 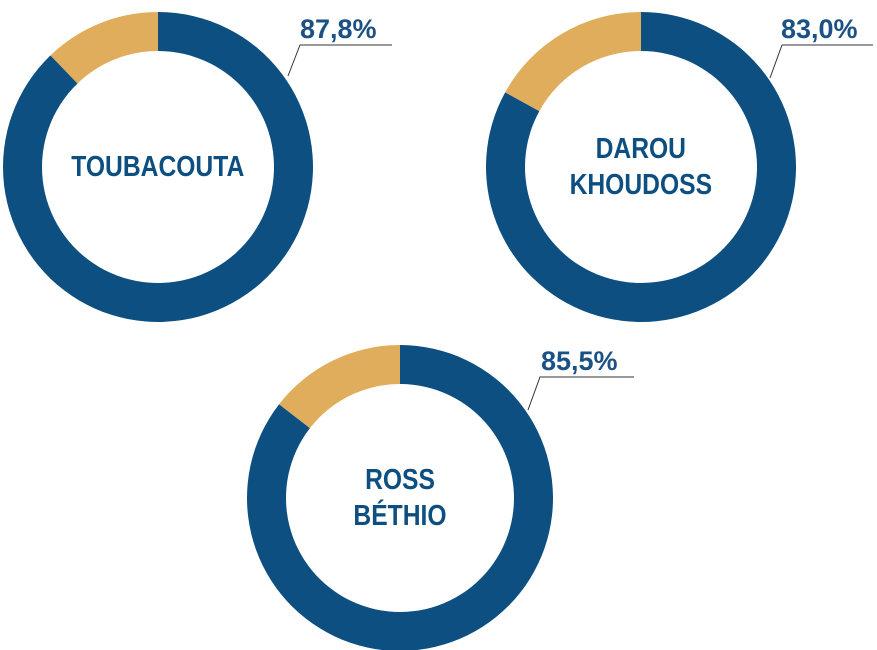 I want to click on center-label-box: DAROU KHOUDOSS, so click(x=641, y=167).